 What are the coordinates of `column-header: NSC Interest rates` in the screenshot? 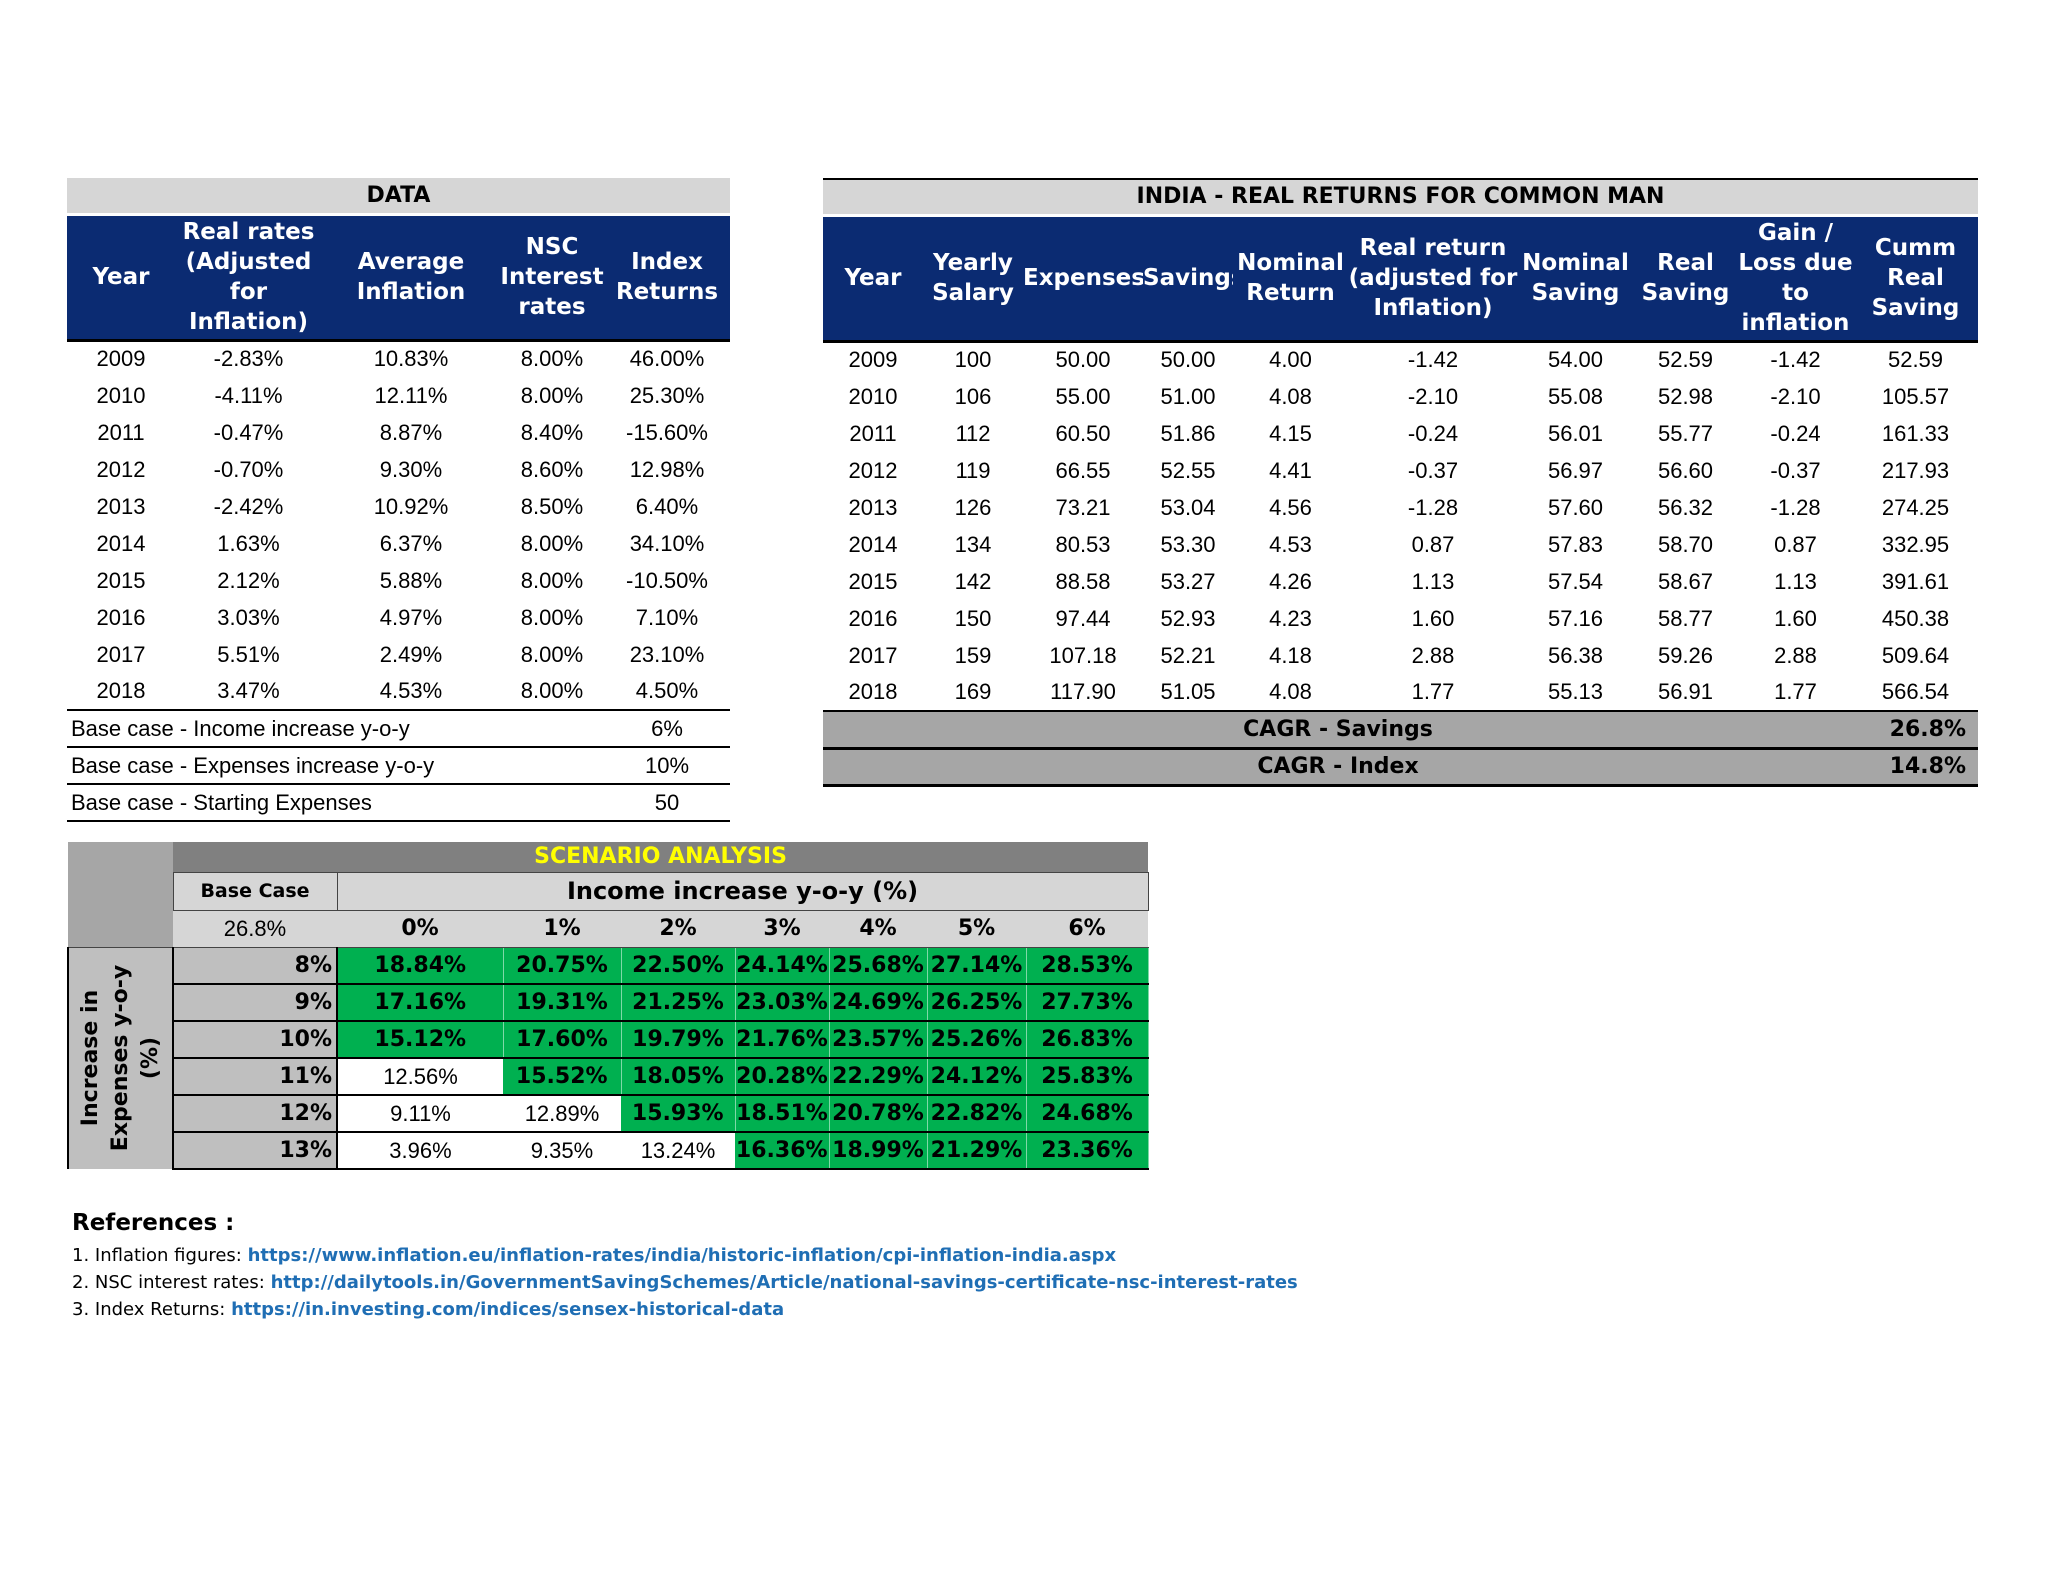 It's located at (552, 278).